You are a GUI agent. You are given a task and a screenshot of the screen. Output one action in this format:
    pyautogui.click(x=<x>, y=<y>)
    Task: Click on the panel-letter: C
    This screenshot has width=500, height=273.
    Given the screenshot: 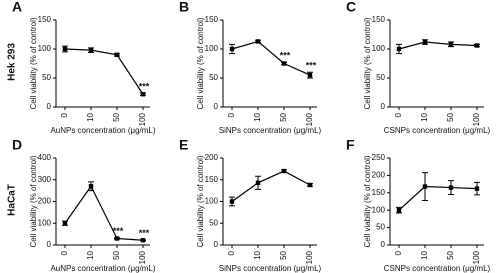 What is the action you would take?
    pyautogui.click(x=351, y=7)
    